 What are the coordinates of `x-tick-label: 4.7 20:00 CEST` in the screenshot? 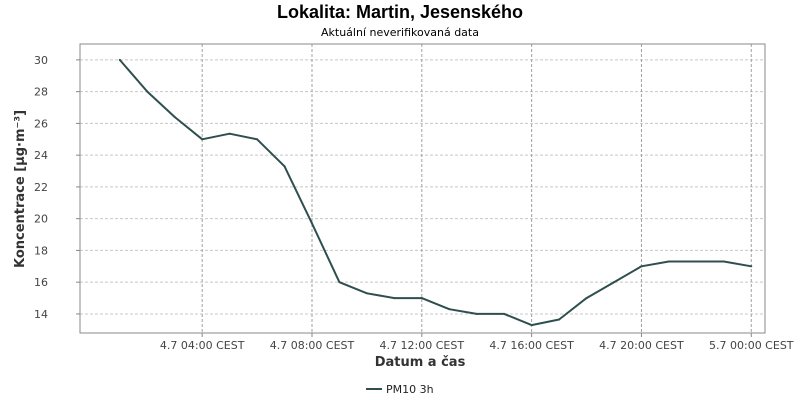 It's located at (641, 345).